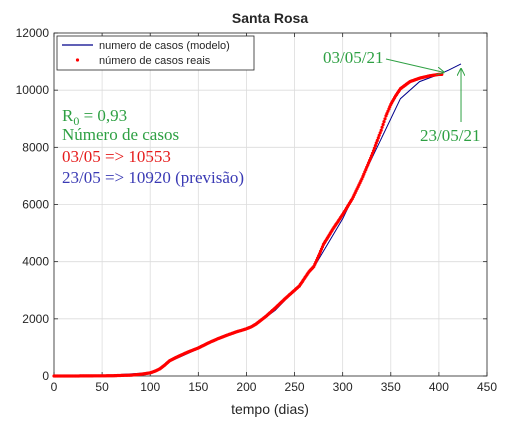 The width and height of the screenshot is (517, 430). Describe the element at coordinates (391, 387) in the screenshot. I see `x-tick-label: 350` at that location.